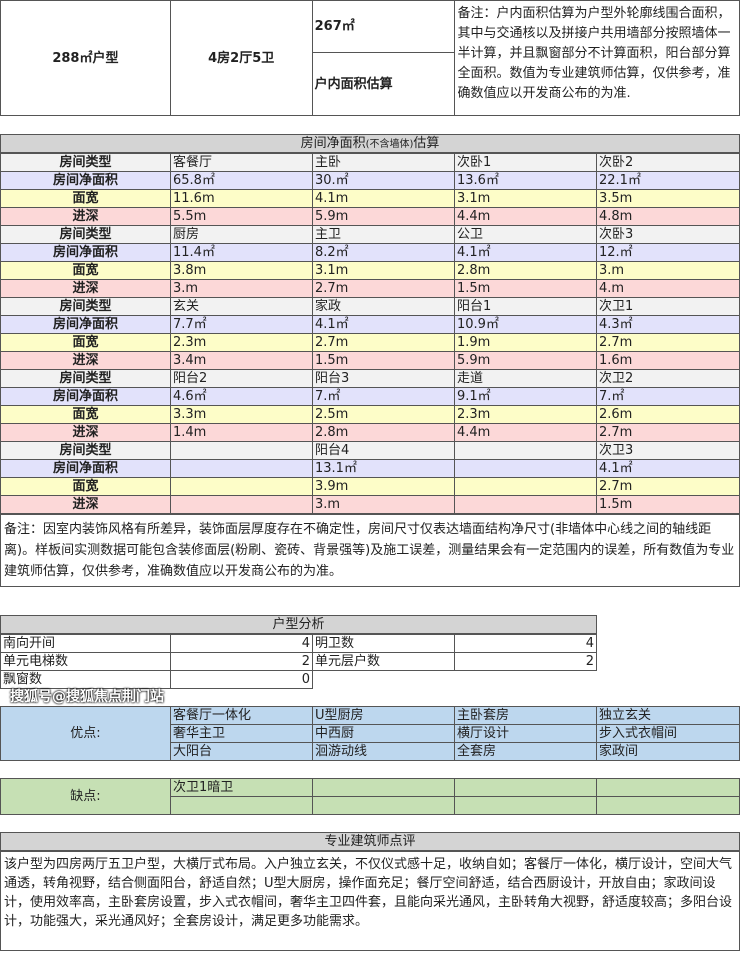  What do you see at coordinates (383, 450) in the screenshot?
I see `cell: 阳台4` at bounding box center [383, 450].